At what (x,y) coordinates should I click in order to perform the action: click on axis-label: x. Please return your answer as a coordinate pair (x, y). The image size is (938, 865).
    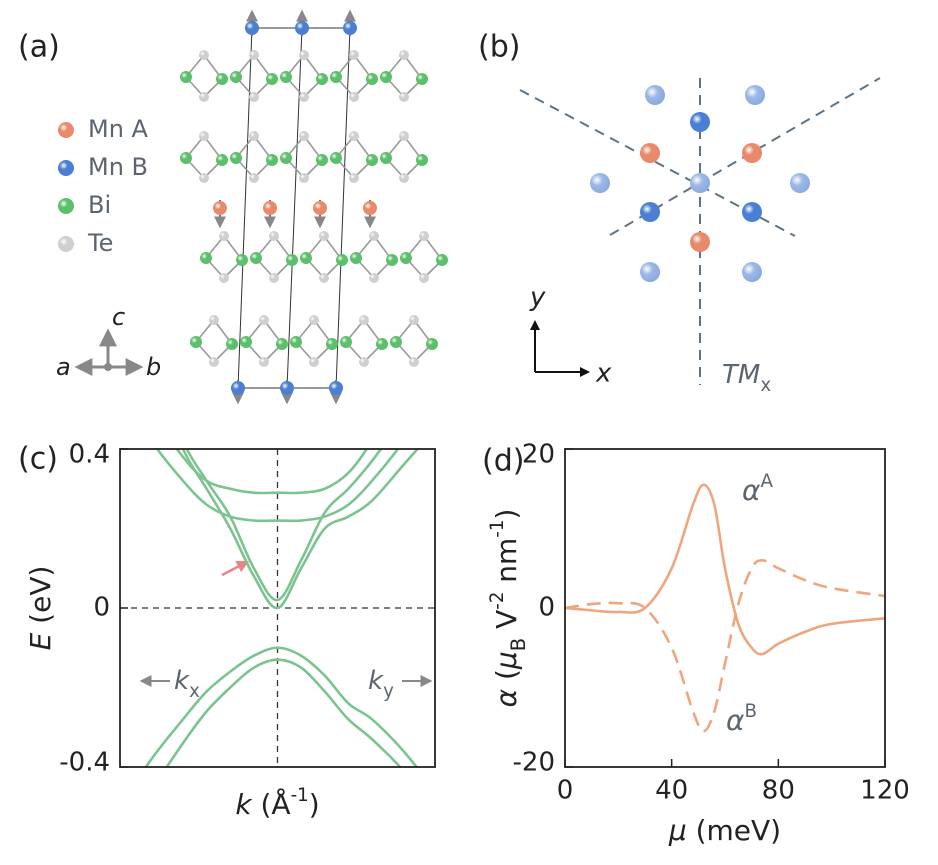
    Looking at the image, I should click on (603, 374).